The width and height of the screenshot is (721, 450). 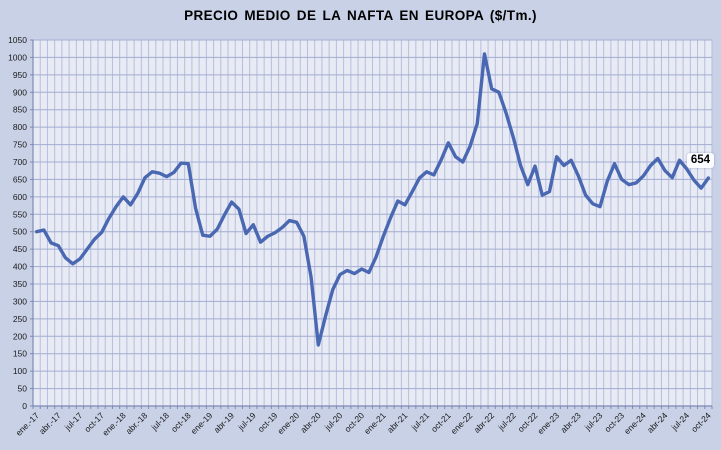 What do you see at coordinates (20, 110) in the screenshot?
I see `y-tick-label: 850` at bounding box center [20, 110].